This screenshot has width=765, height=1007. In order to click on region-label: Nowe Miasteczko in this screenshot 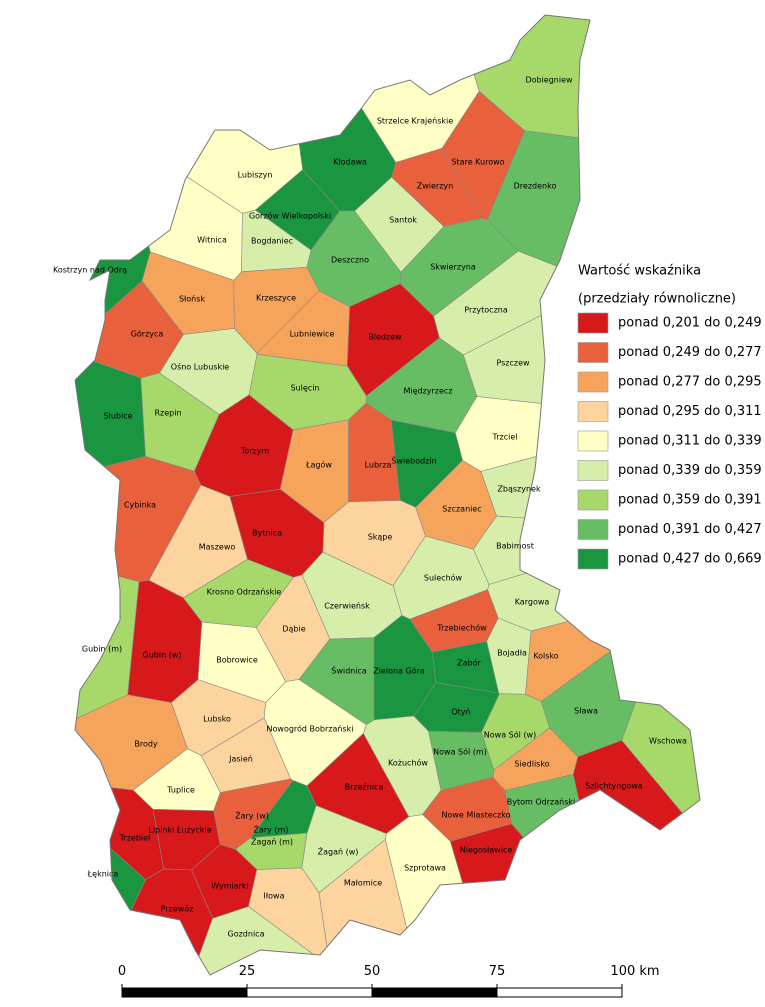, I will do `click(476, 815)`.